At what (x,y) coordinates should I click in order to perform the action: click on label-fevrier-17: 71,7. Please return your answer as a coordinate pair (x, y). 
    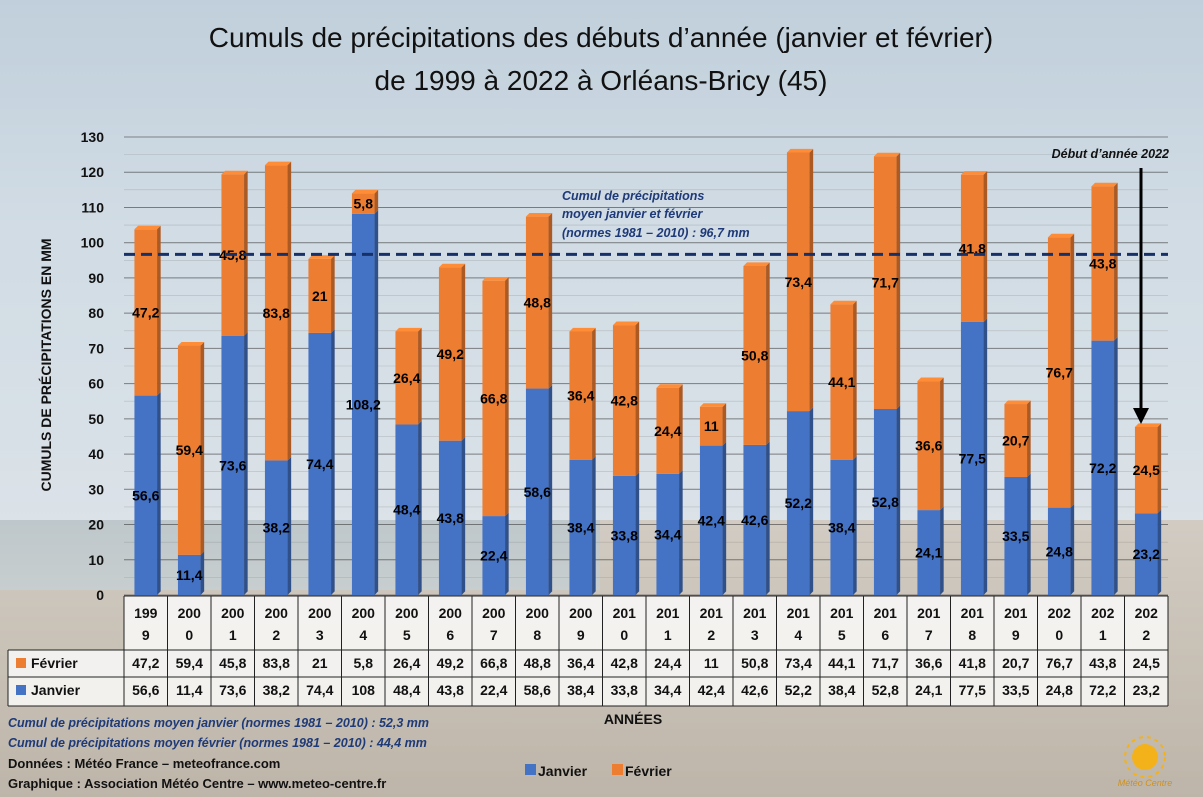
    Looking at the image, I should click on (885, 283).